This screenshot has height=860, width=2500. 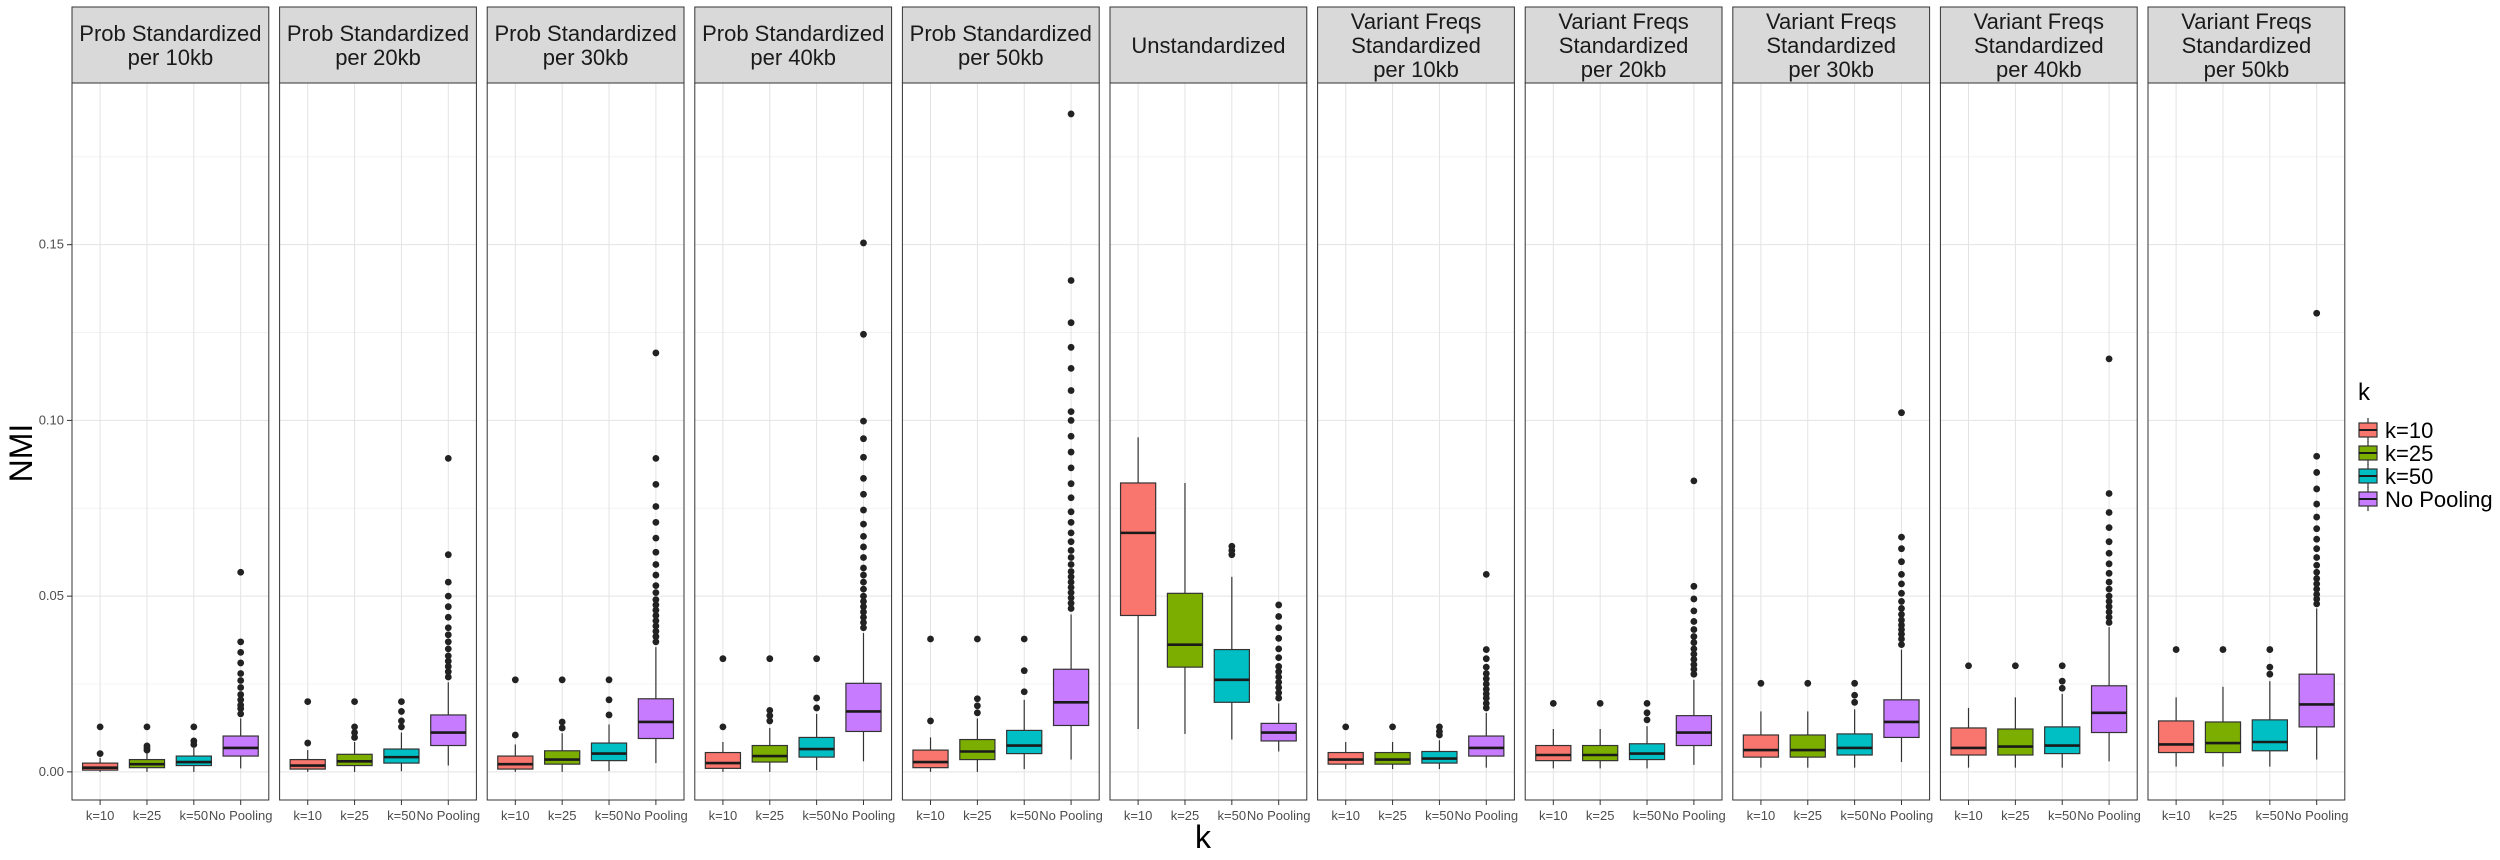 What do you see at coordinates (51, 595) in the screenshot?
I see `y-tick-label: 0.05` at bounding box center [51, 595].